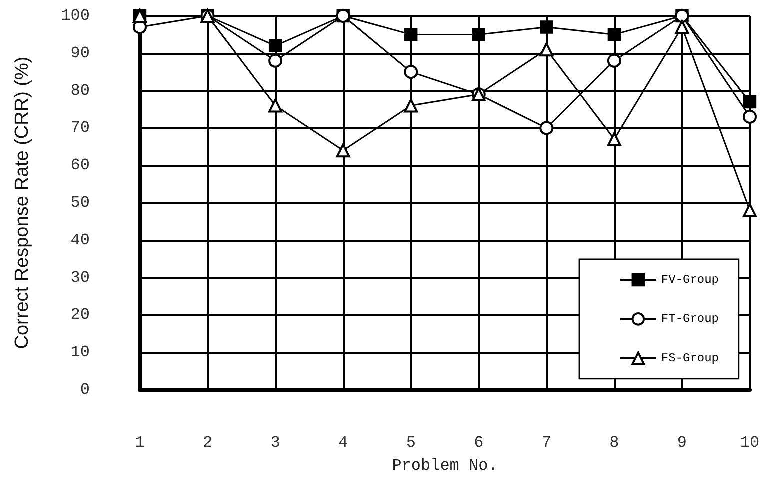 This screenshot has height=491, width=769. I want to click on x-tick-label: 2, so click(207, 443).